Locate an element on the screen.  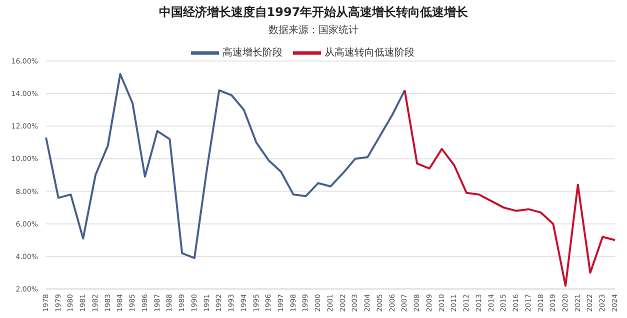
legend-label: 高速增长阶段 is located at coordinates (252, 53).